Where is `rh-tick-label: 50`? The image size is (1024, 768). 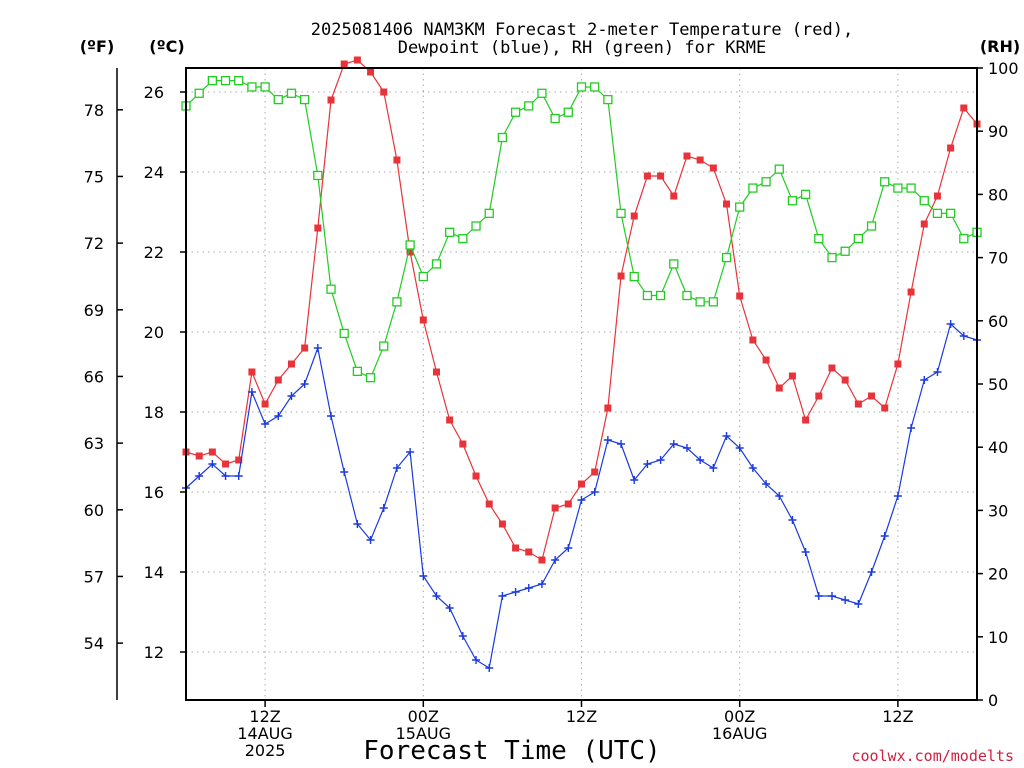 rh-tick-label: 50 is located at coordinates (998, 384).